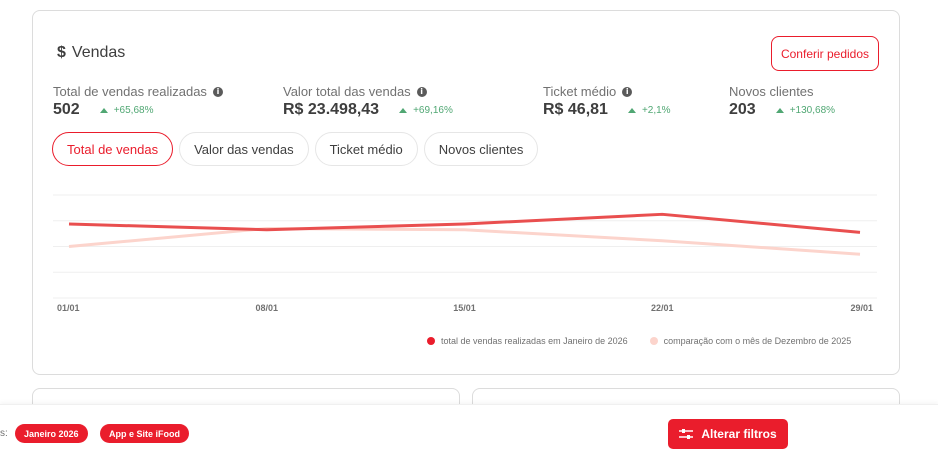 The height and width of the screenshot is (458, 938). I want to click on check-orders-button: Conferir pedidos, so click(825, 53).